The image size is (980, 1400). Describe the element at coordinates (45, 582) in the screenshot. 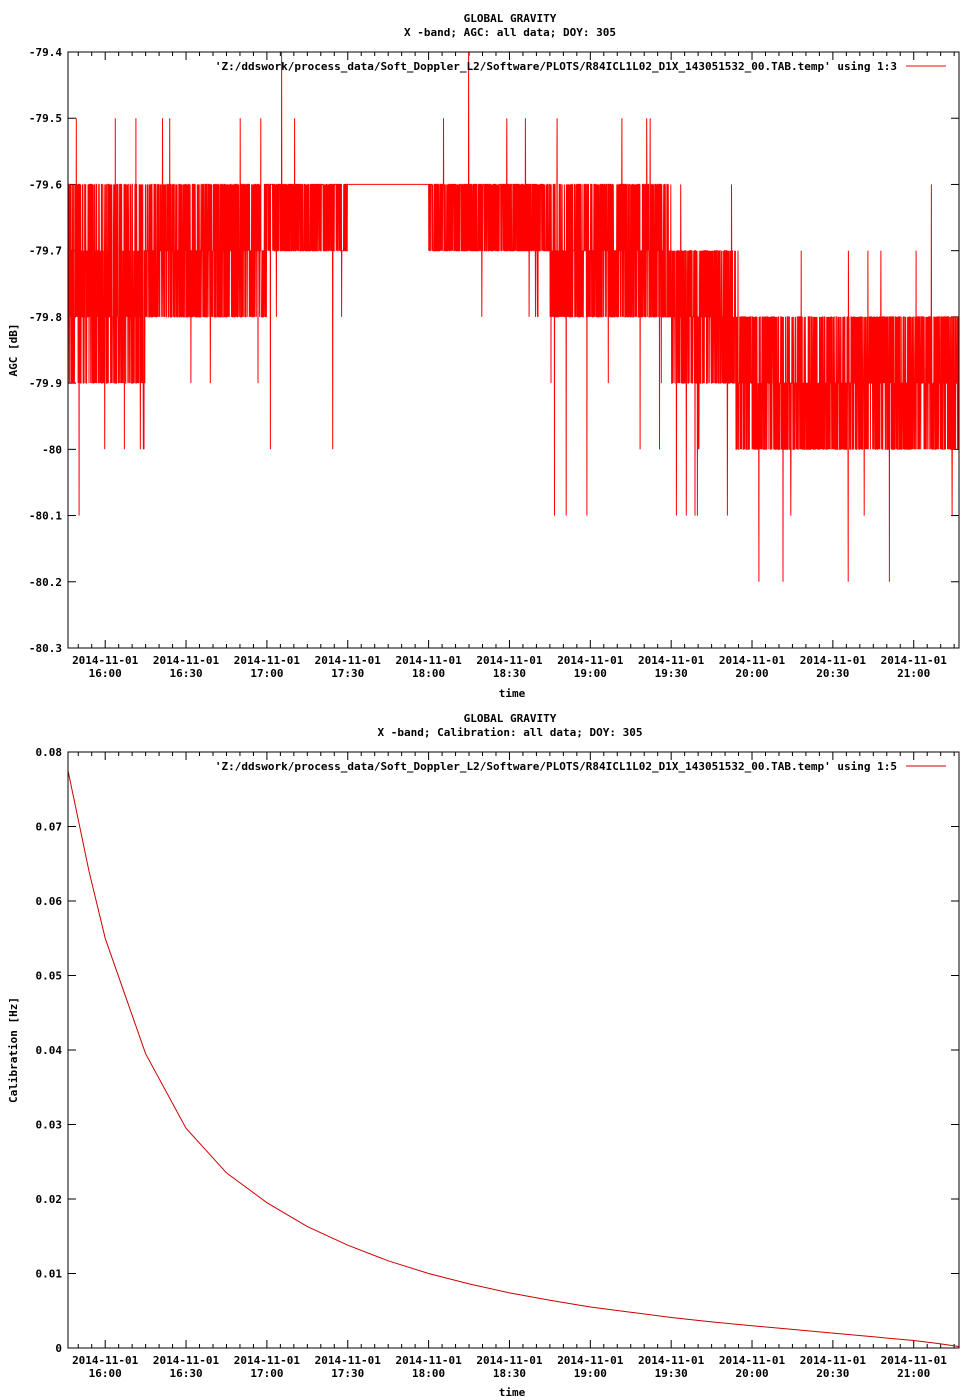

I see `y-tick-label: -80.2` at that location.